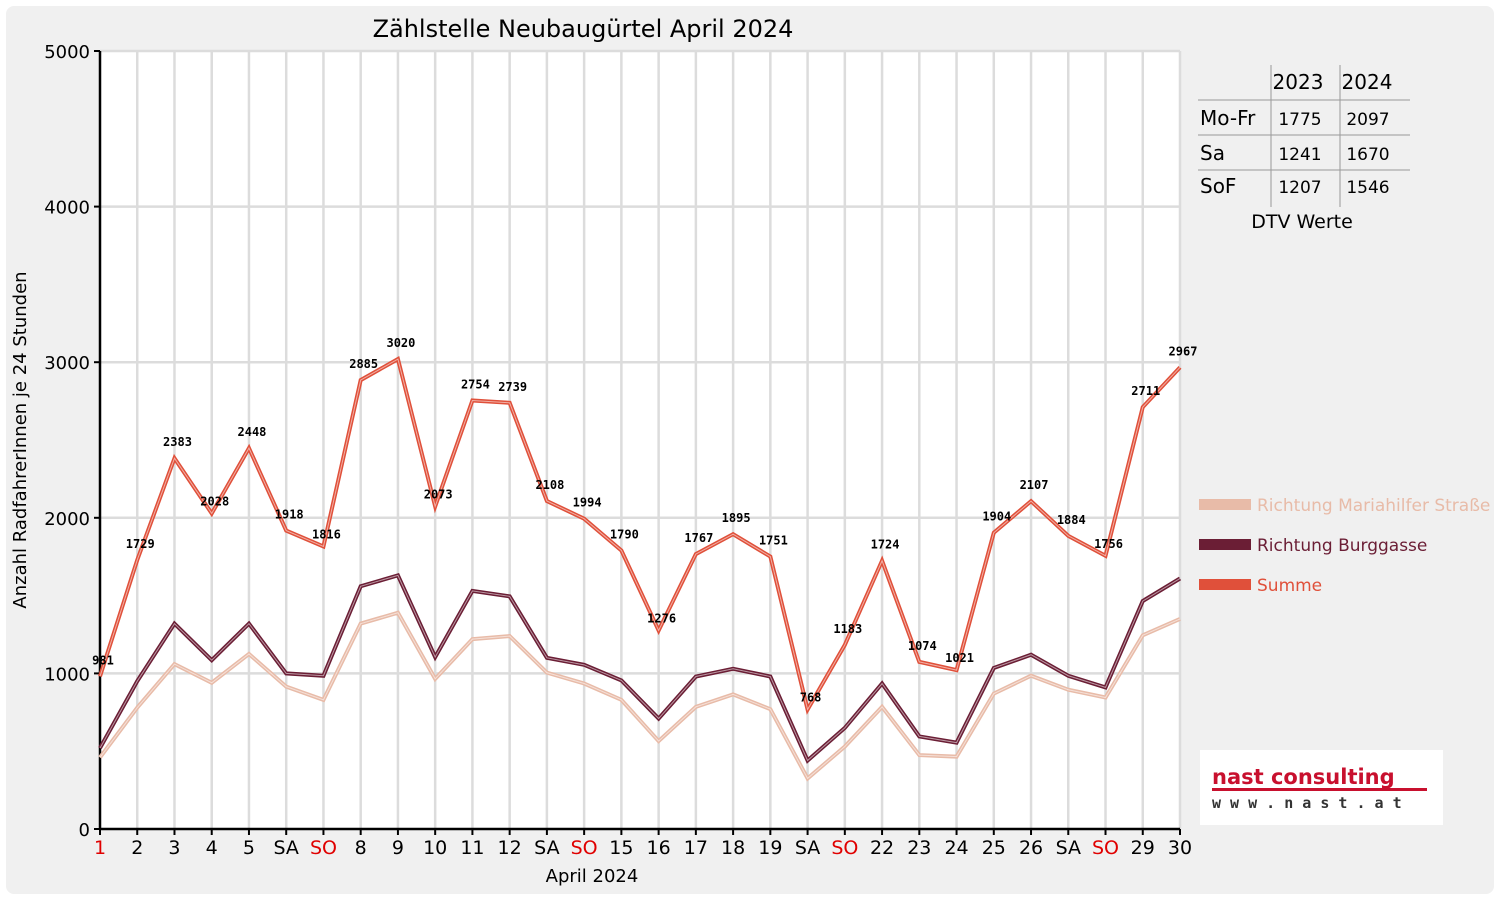 Image resolution: width=1500 pixels, height=900 pixels. What do you see at coordinates (922, 646) in the screenshot?
I see `data-label: 1074` at bounding box center [922, 646].